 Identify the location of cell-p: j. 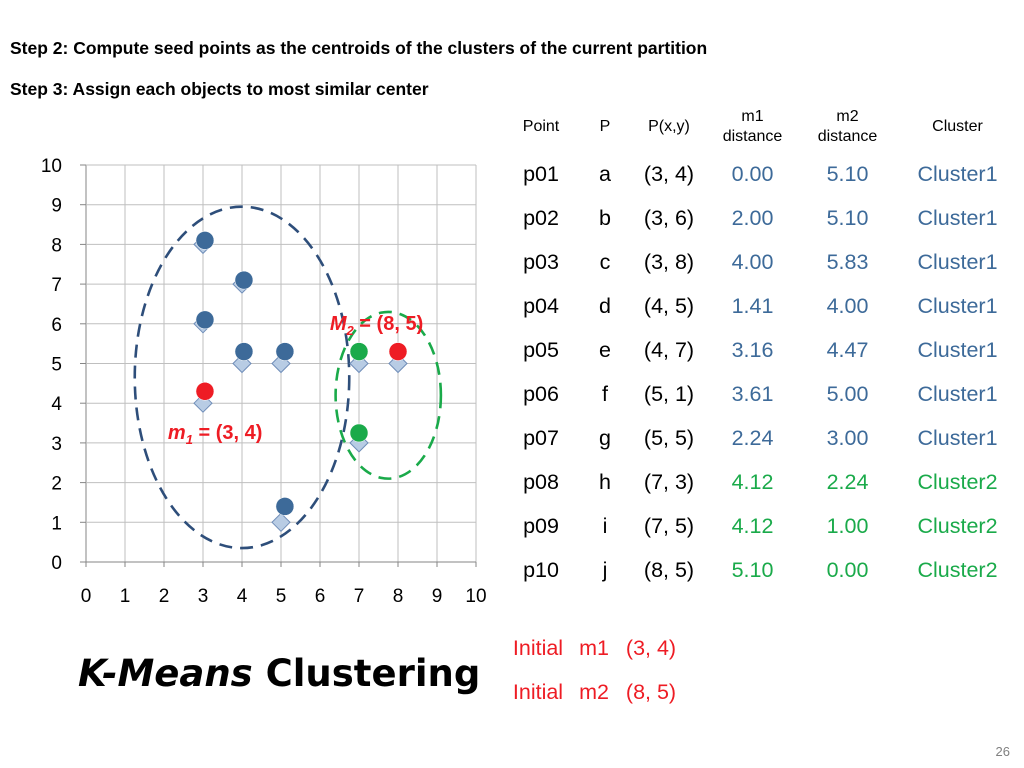
(605, 569).